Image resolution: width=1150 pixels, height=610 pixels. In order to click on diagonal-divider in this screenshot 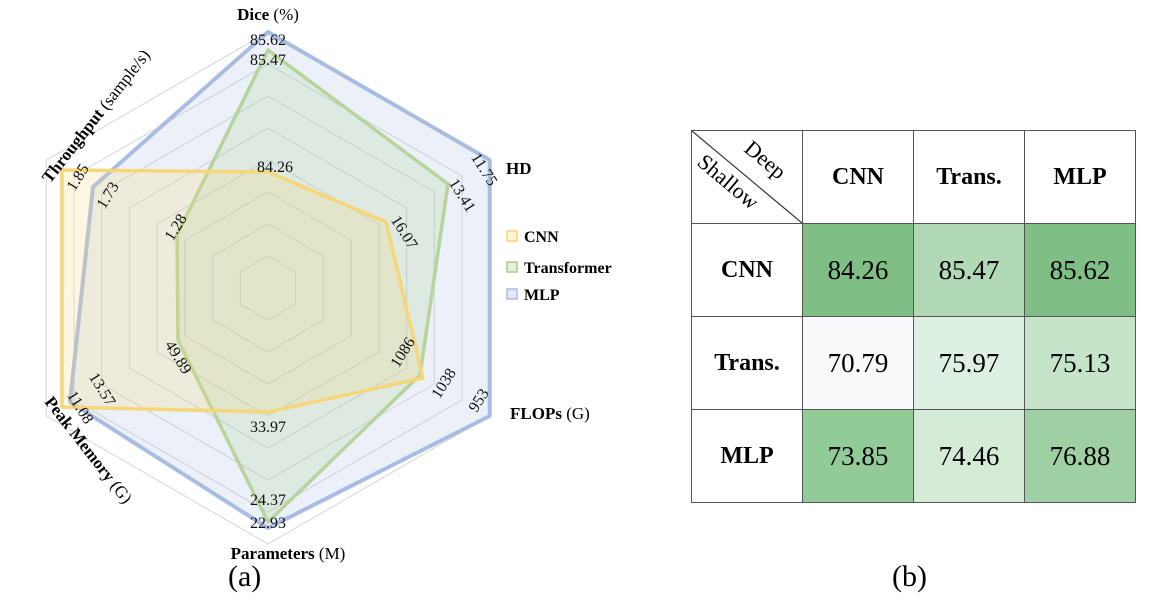, I will do `click(747, 177)`.